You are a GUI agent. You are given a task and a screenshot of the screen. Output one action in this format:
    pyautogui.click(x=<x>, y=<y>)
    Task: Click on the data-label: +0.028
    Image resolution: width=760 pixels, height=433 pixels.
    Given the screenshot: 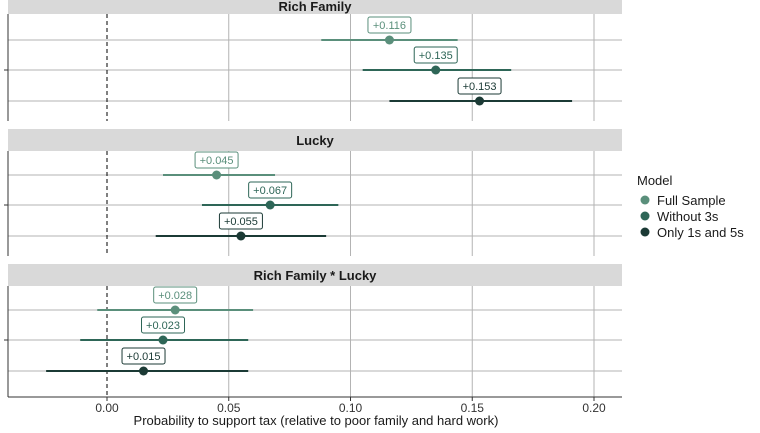 What is the action you would take?
    pyautogui.click(x=175, y=296)
    